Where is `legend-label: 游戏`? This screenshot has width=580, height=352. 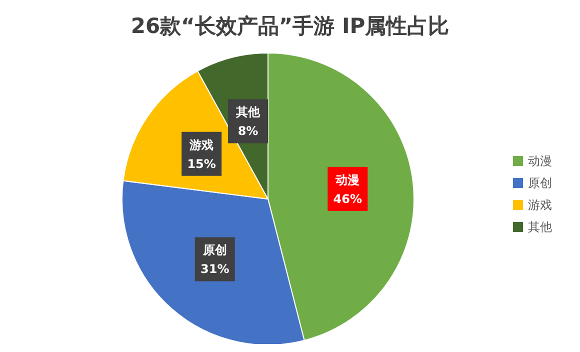
legend-label: 游戏 is located at coordinates (540, 205).